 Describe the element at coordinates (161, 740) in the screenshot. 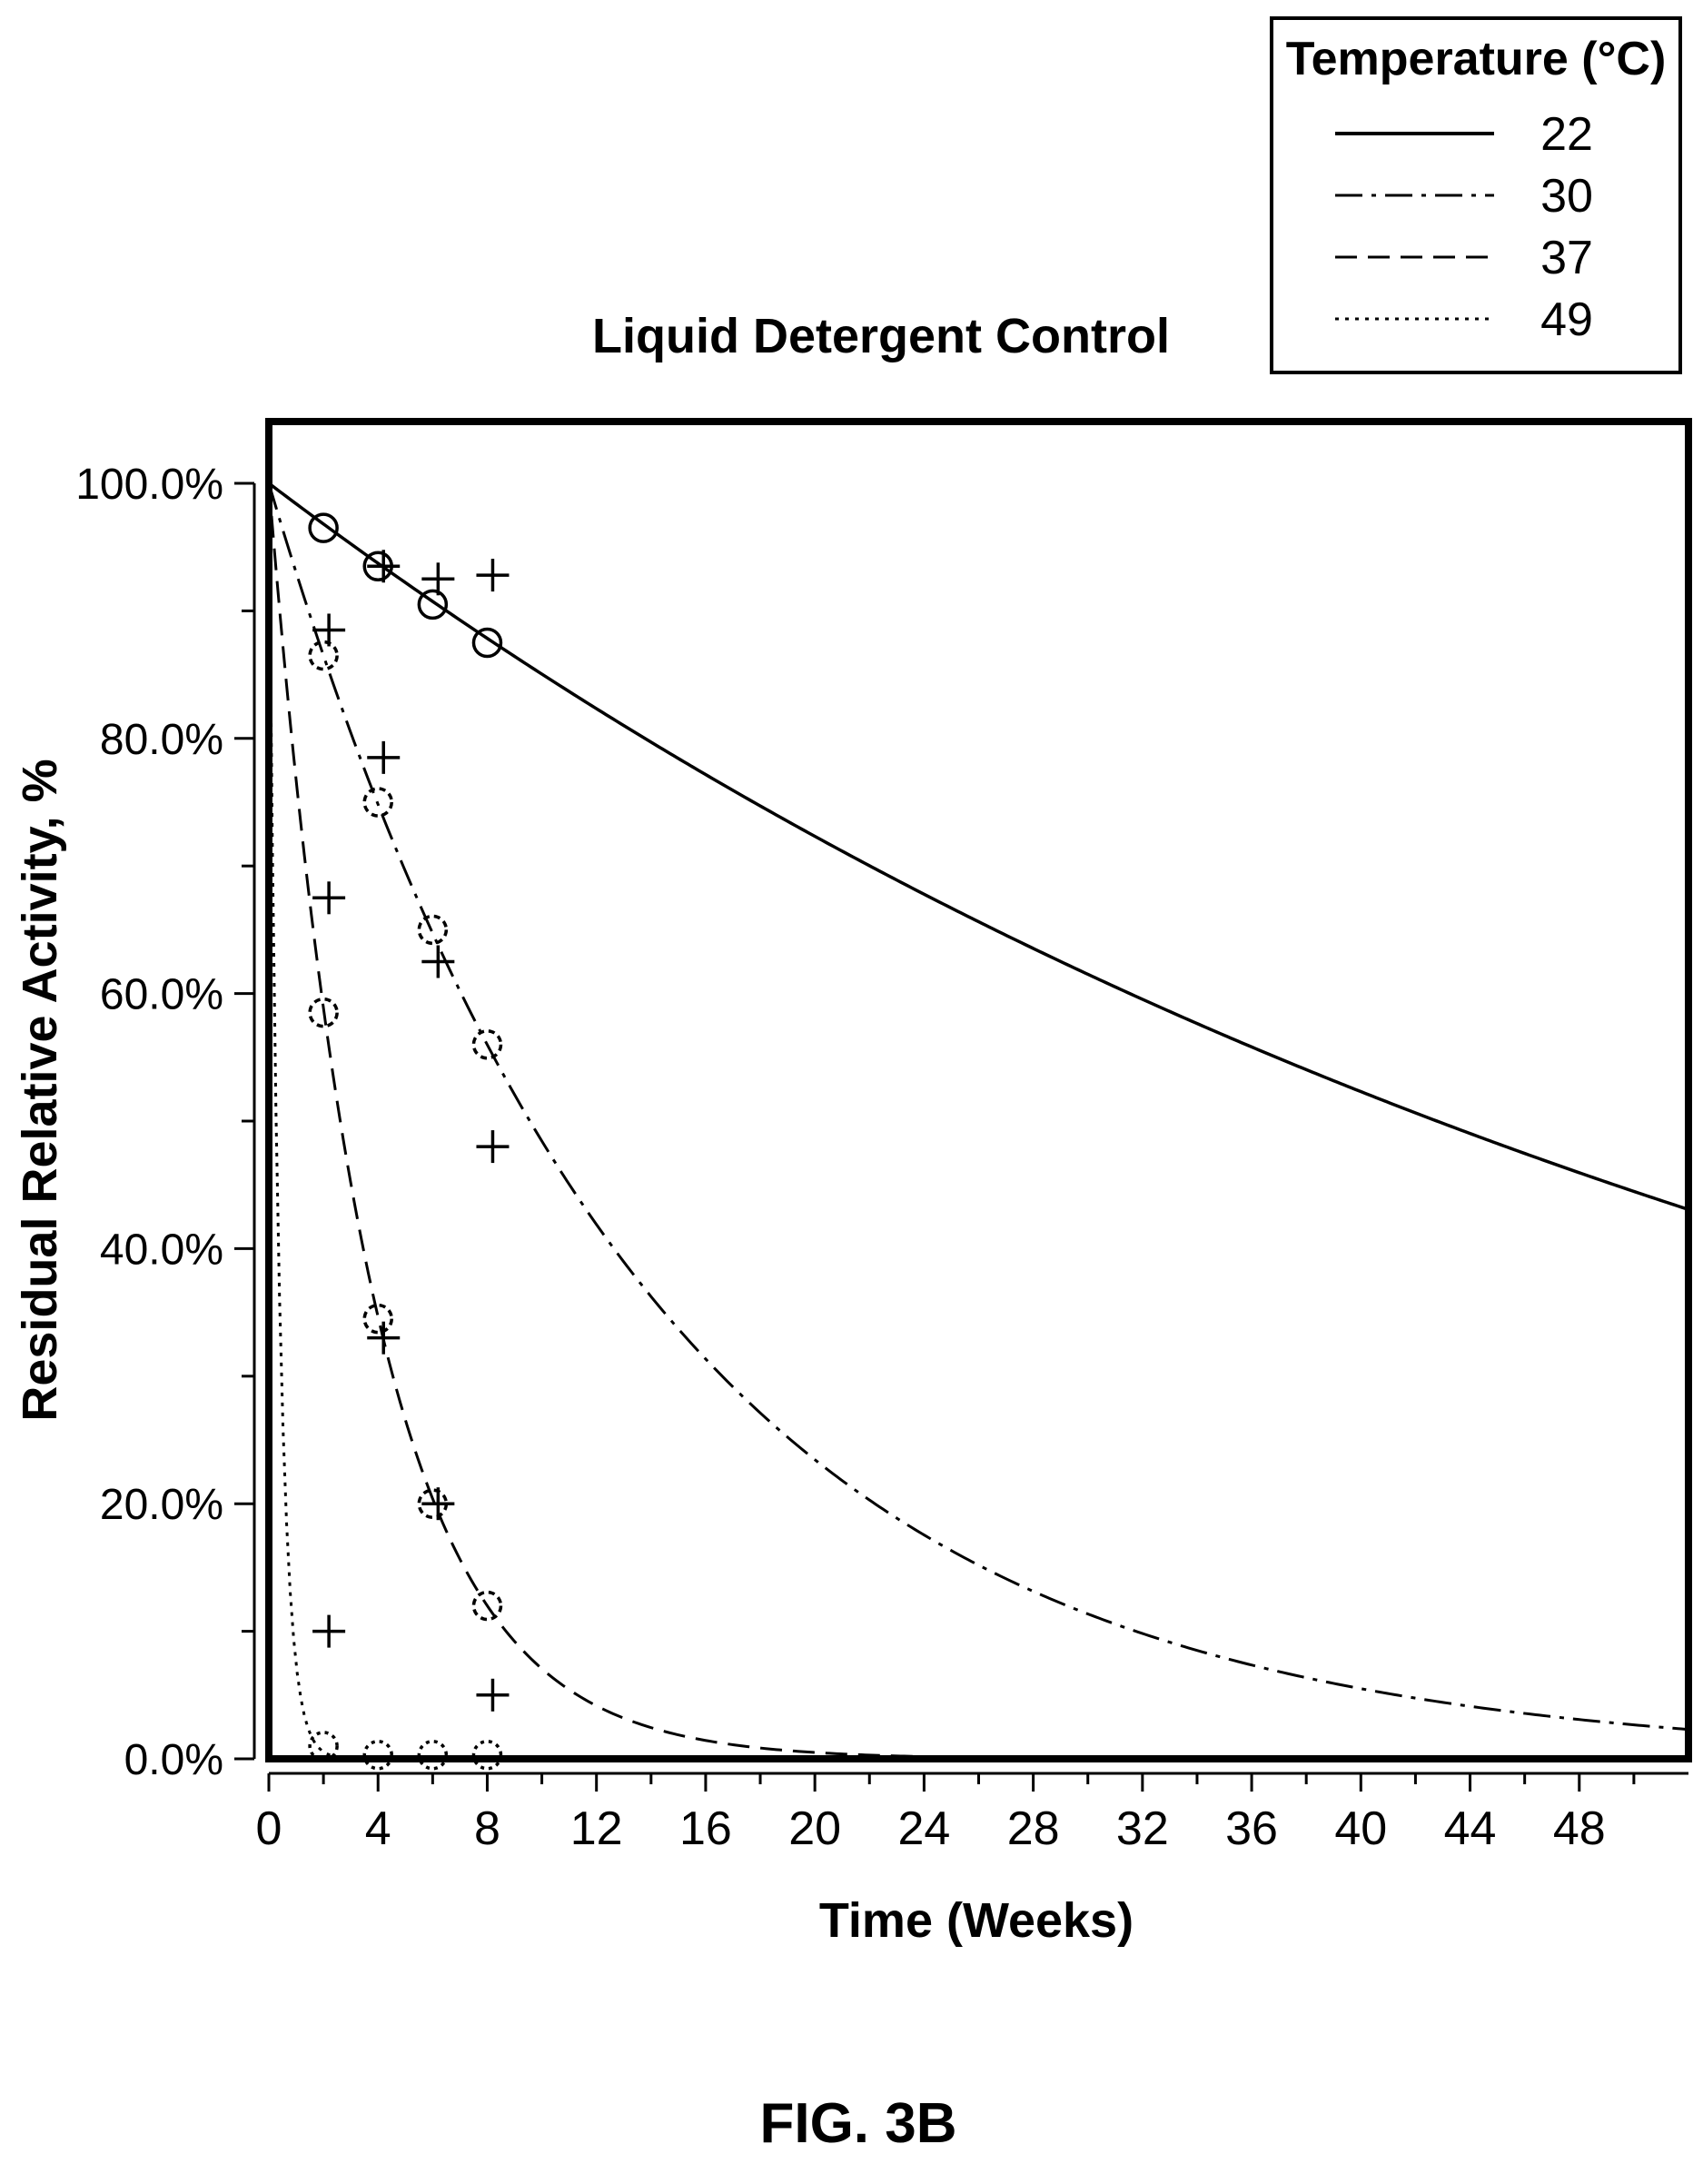

I see `y-tick-label: 80.0%` at that location.